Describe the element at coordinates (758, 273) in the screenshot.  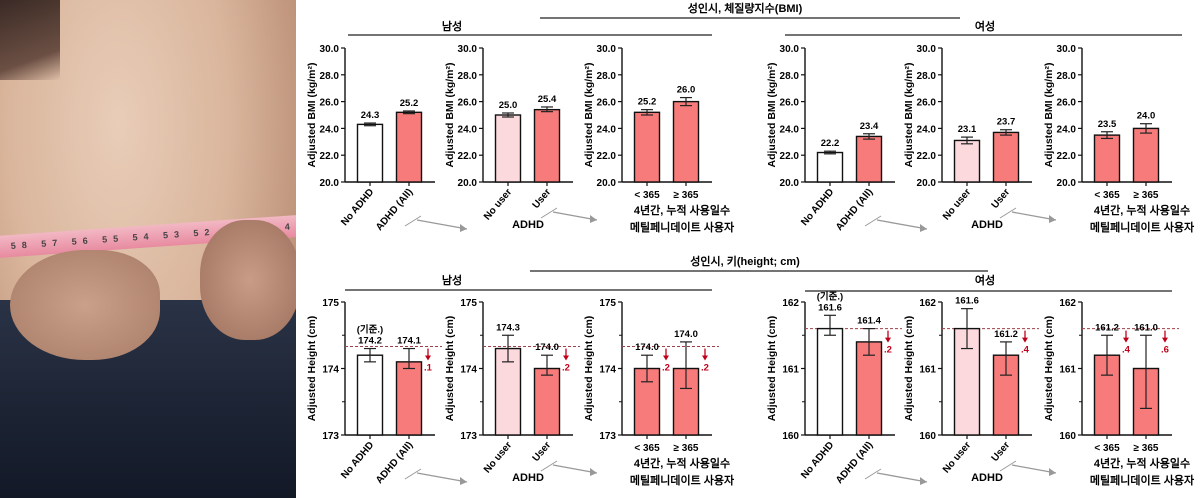
I see `row-height-header: 성인시, 키(height; cm) 남성 여성` at that location.